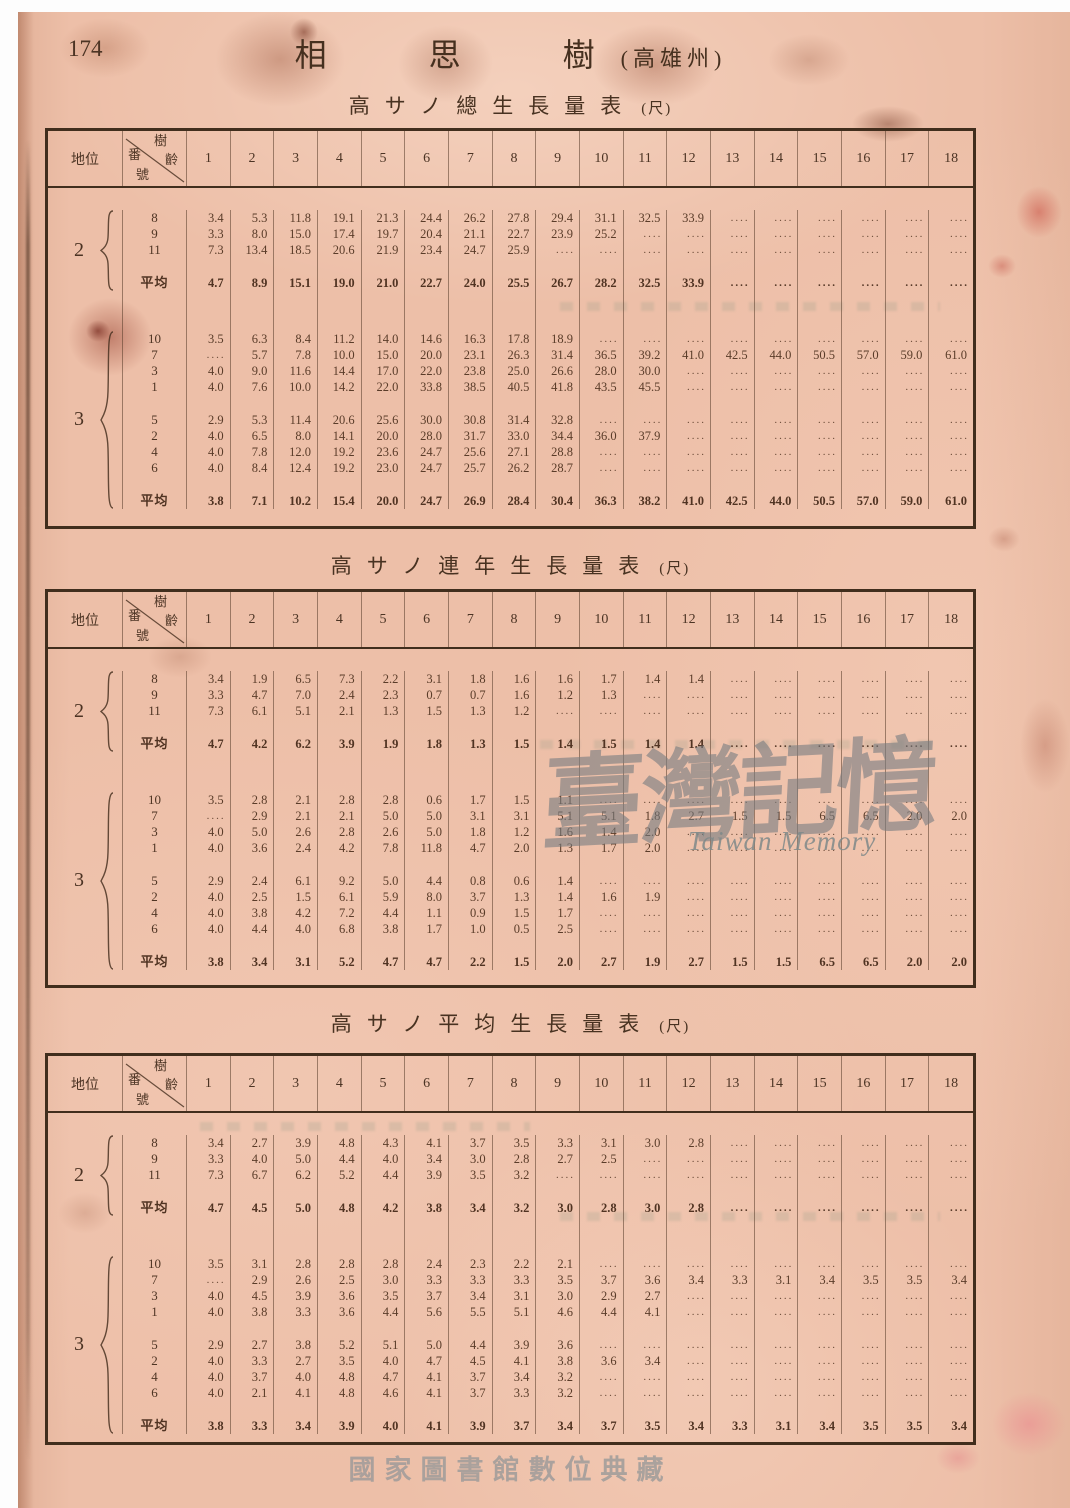  I want to click on value-cell: 2.7, so click(646, 1296).